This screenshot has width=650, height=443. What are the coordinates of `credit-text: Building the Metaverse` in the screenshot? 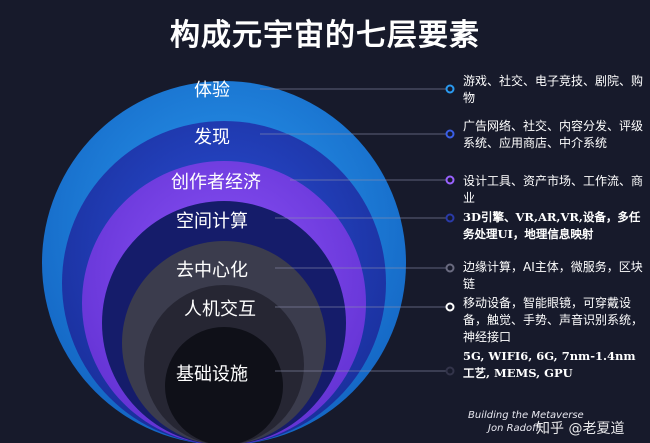 It's located at (526, 415).